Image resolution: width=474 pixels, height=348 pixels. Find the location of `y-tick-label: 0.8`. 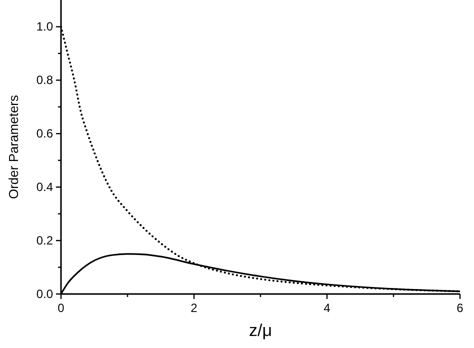

y-tick-label: 0.8 is located at coordinates (45, 80).